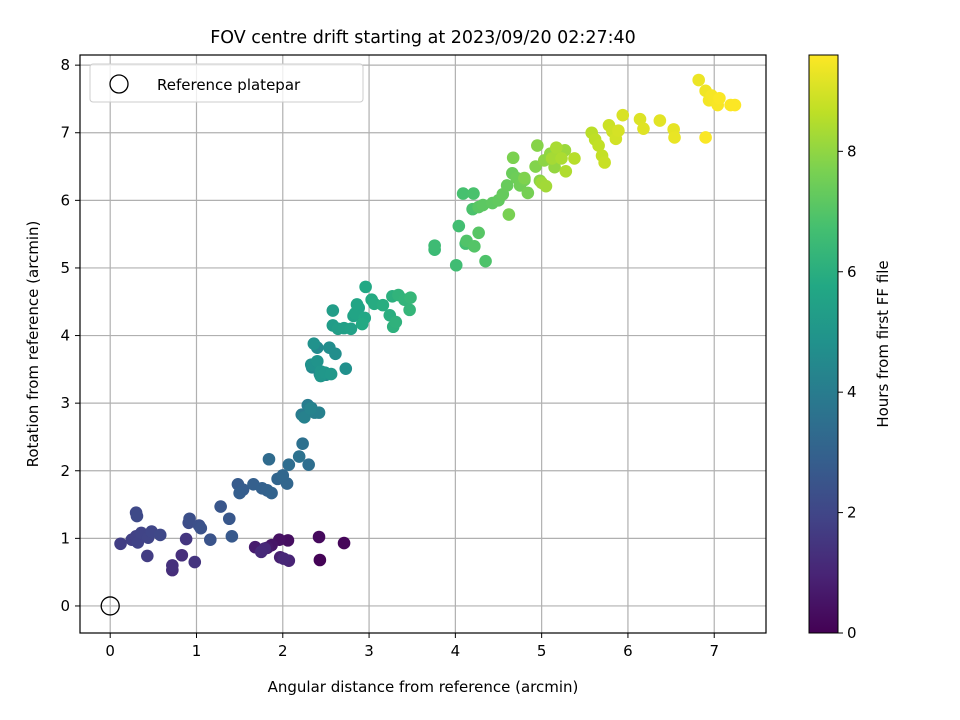 The image size is (960, 720). Describe the element at coordinates (283, 651) in the screenshot. I see `x-tick-label: 2` at that location.